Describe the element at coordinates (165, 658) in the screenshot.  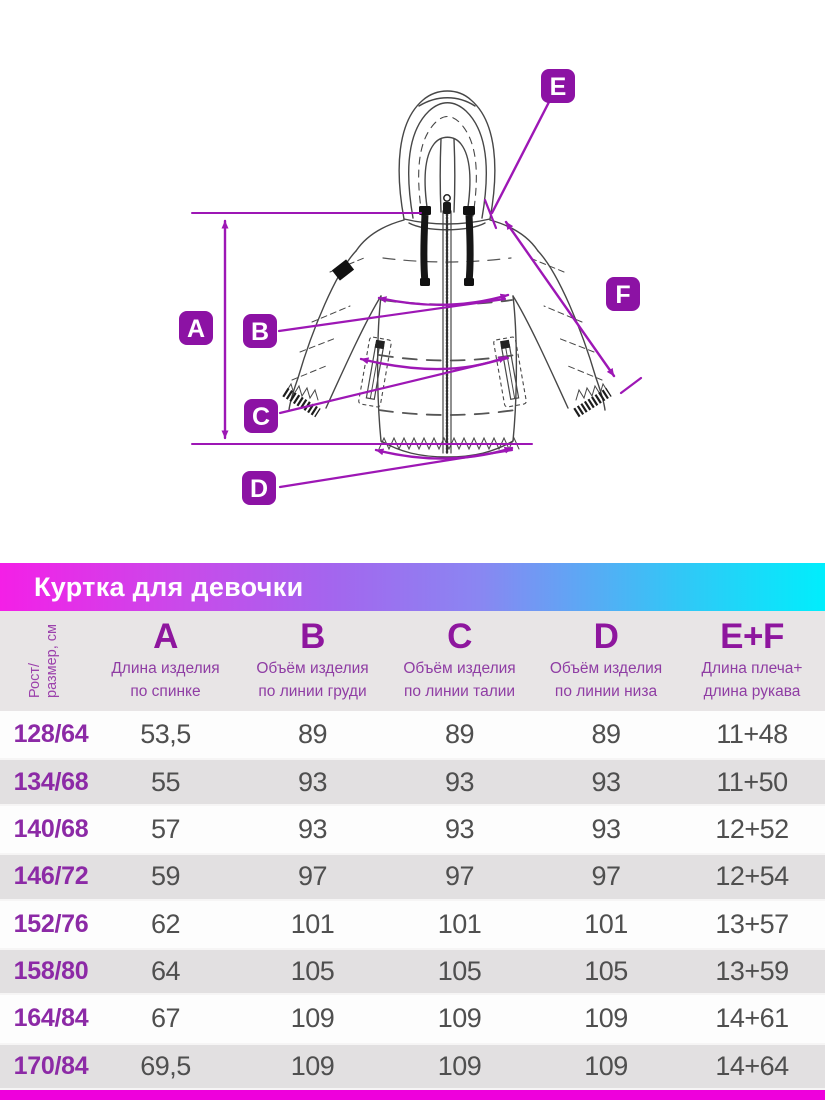
I see `column-header-a: A Длина изделия по спинке` at that location.